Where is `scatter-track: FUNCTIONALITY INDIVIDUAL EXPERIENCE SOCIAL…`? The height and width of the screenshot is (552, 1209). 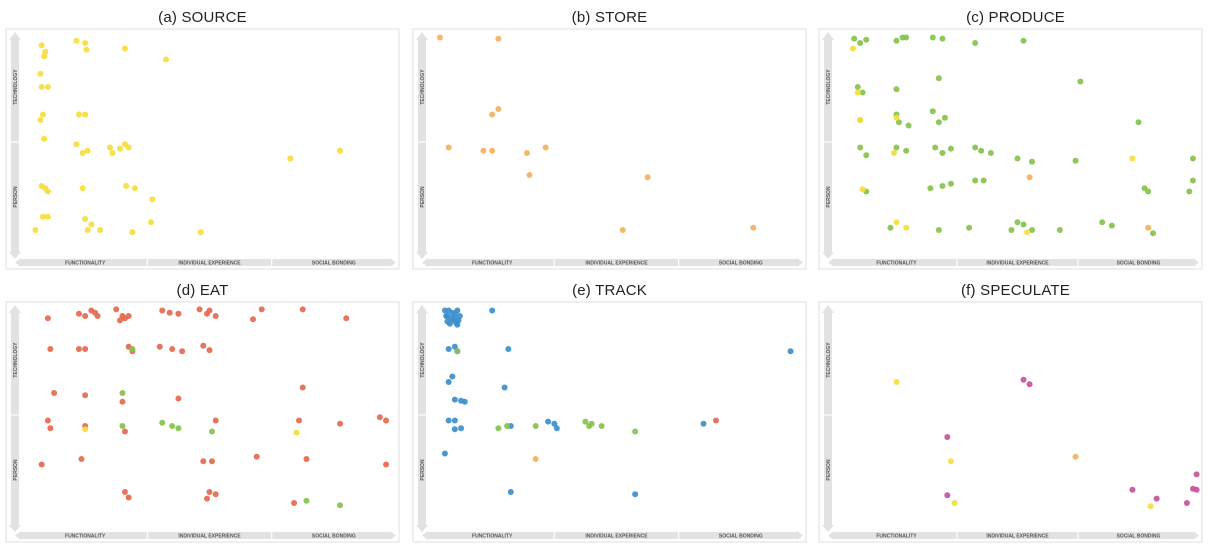
scatter-track: FUNCTIONALITY INDIVIDUAL EXPERIENCE SOCIAL… is located at coordinates (609, 422).